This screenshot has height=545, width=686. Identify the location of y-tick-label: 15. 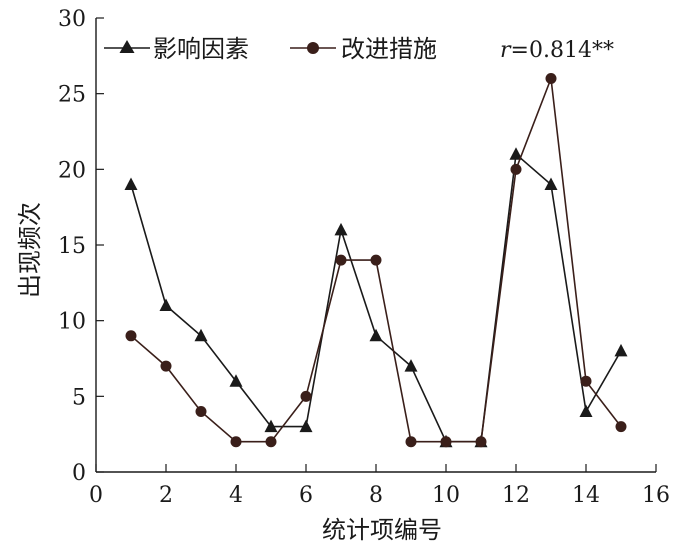
(72, 246).